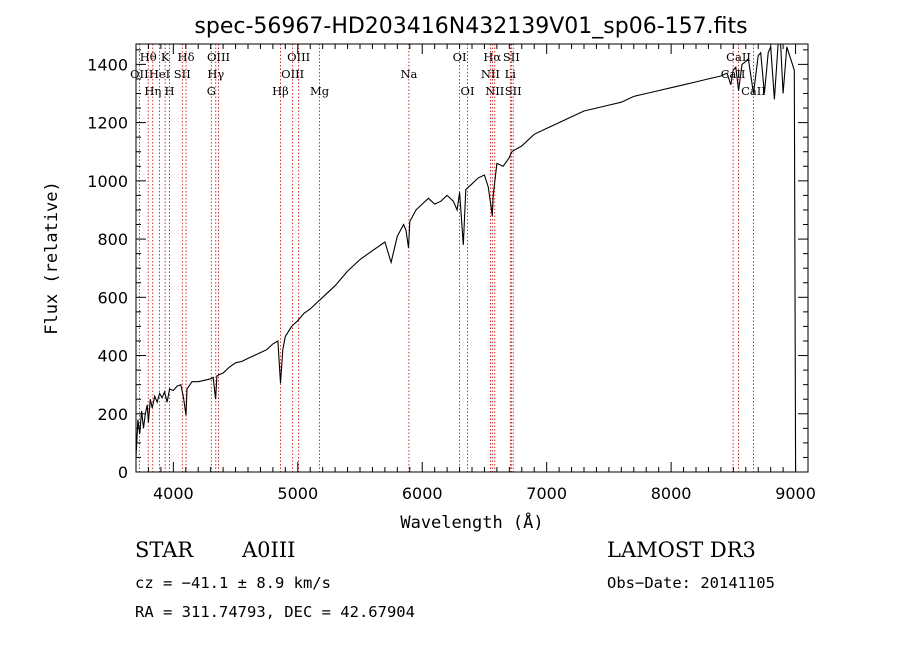  I want to click on spectral-line-label: HeI, so click(159, 74).